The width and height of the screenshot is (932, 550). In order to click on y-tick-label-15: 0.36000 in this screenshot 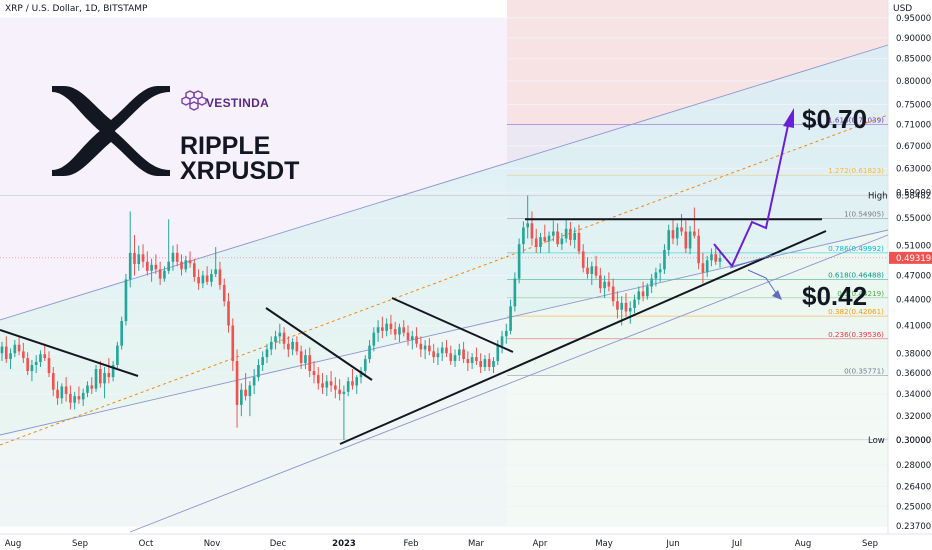, I will do `click(913, 374)`.